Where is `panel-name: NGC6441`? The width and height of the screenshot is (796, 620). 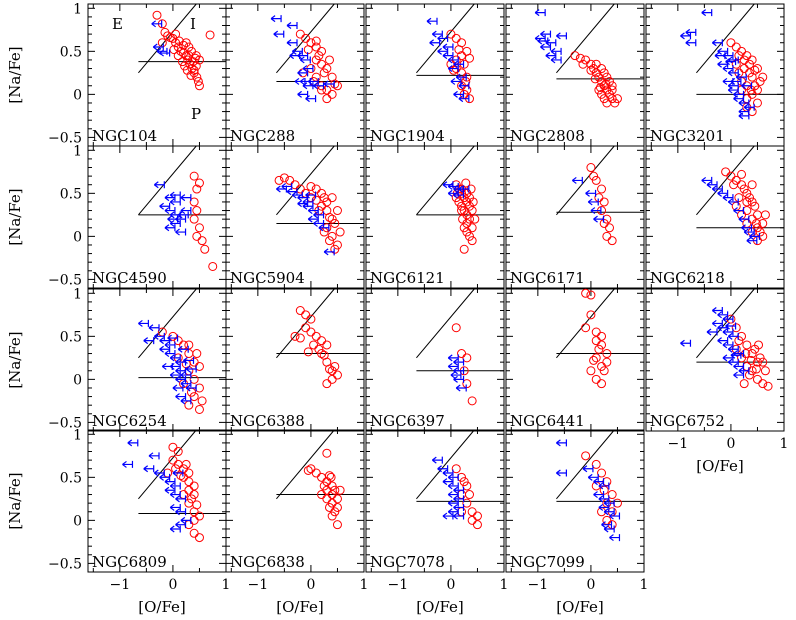
panel-name: NGC6441 is located at coordinates (547, 421).